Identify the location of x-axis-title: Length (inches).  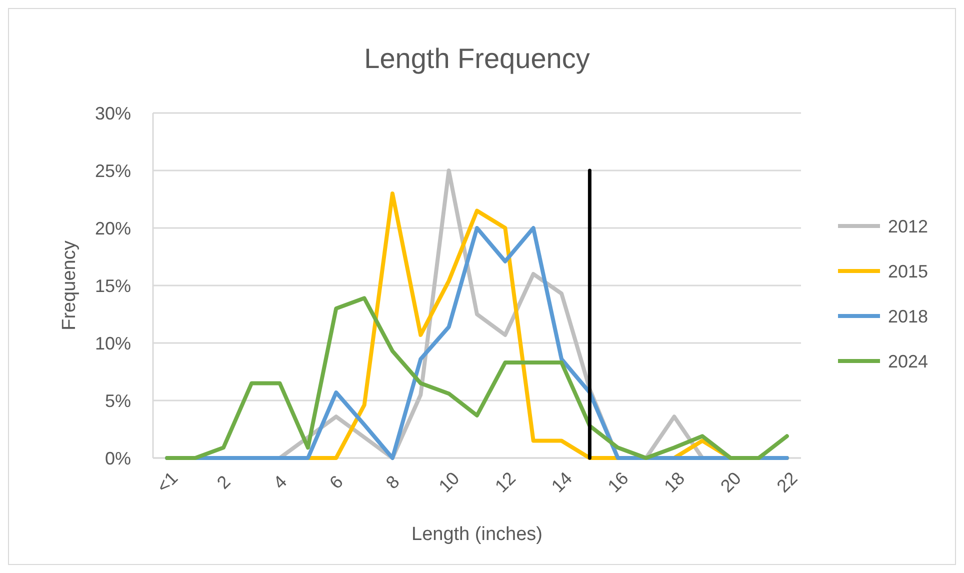
(477, 534).